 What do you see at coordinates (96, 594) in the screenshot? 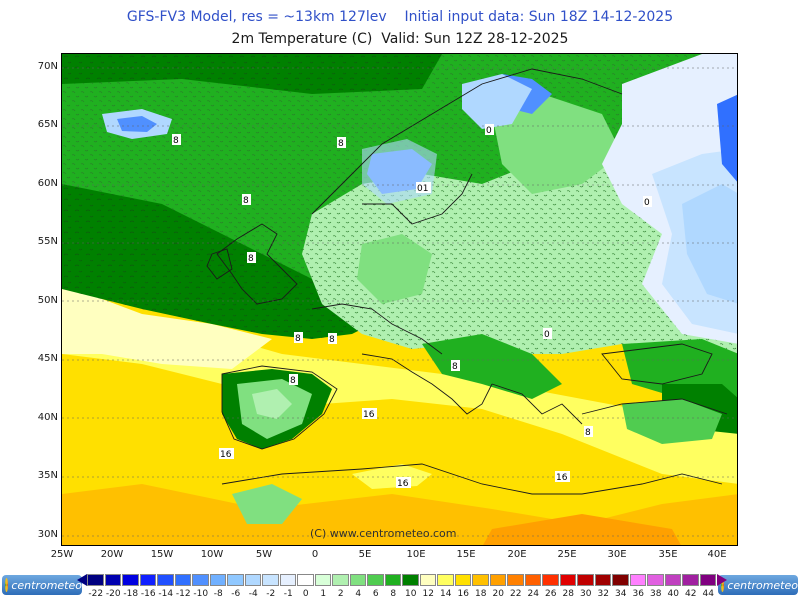
I see `scale-label: -22` at bounding box center [96, 594].